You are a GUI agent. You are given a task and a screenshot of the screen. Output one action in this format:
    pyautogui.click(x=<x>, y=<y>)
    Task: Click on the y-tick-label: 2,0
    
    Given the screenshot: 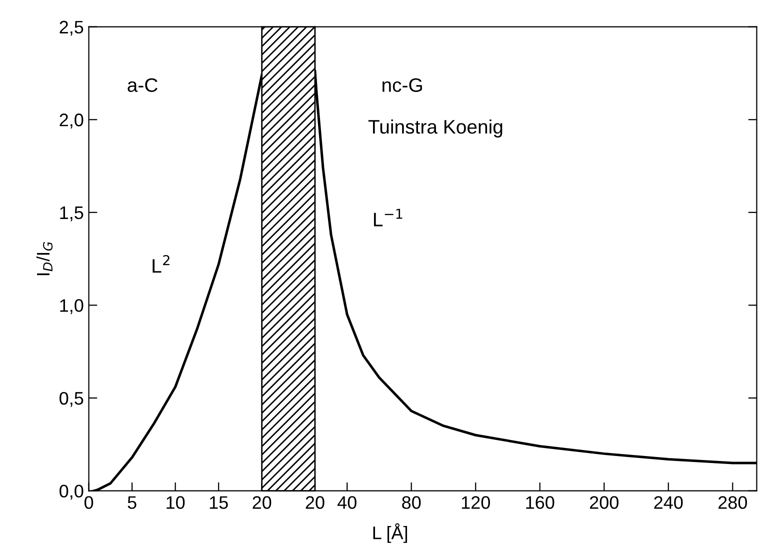 What is the action you would take?
    pyautogui.click(x=72, y=121)
    